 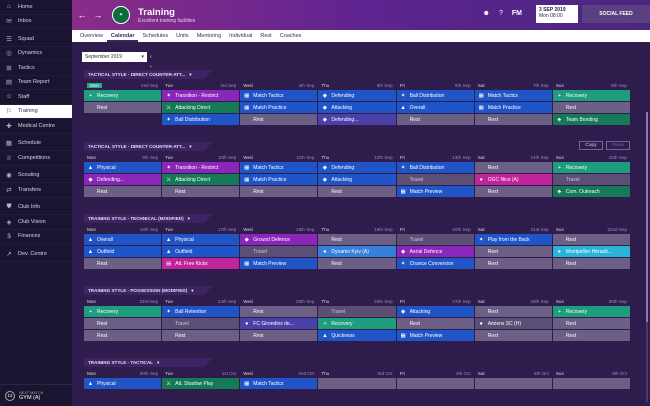 I want to click on week-training-style-dropdown: TRAINING STYLE - TECHNICAL (MODIFIED) ▾, so click(x=148, y=218).